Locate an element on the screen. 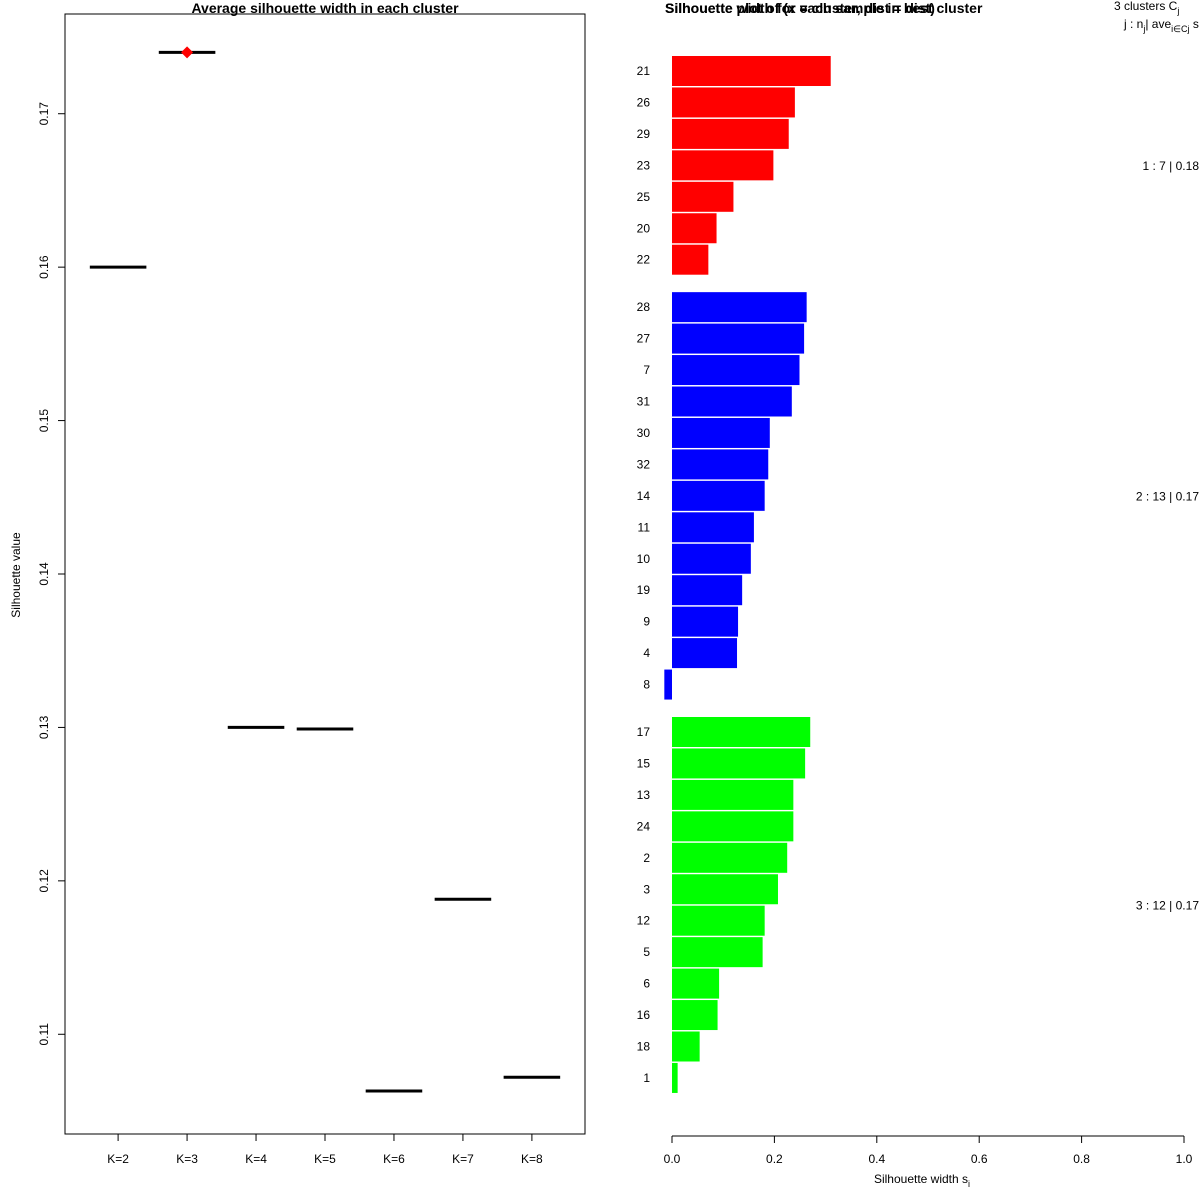  legend-header-line1: 3 clusters Cj is located at coordinates (1146, 8).